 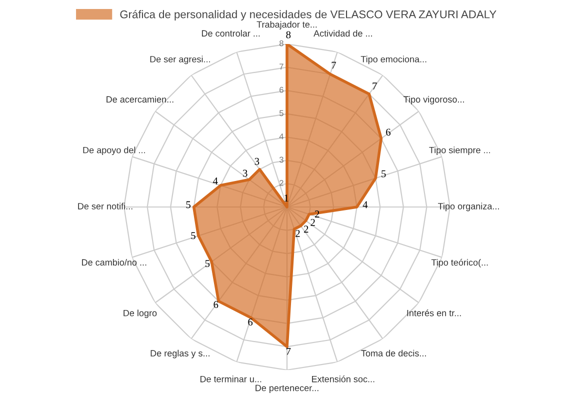 What do you see at coordinates (281, 43) in the screenshot?
I see `y-tick-label: 8` at bounding box center [281, 43].